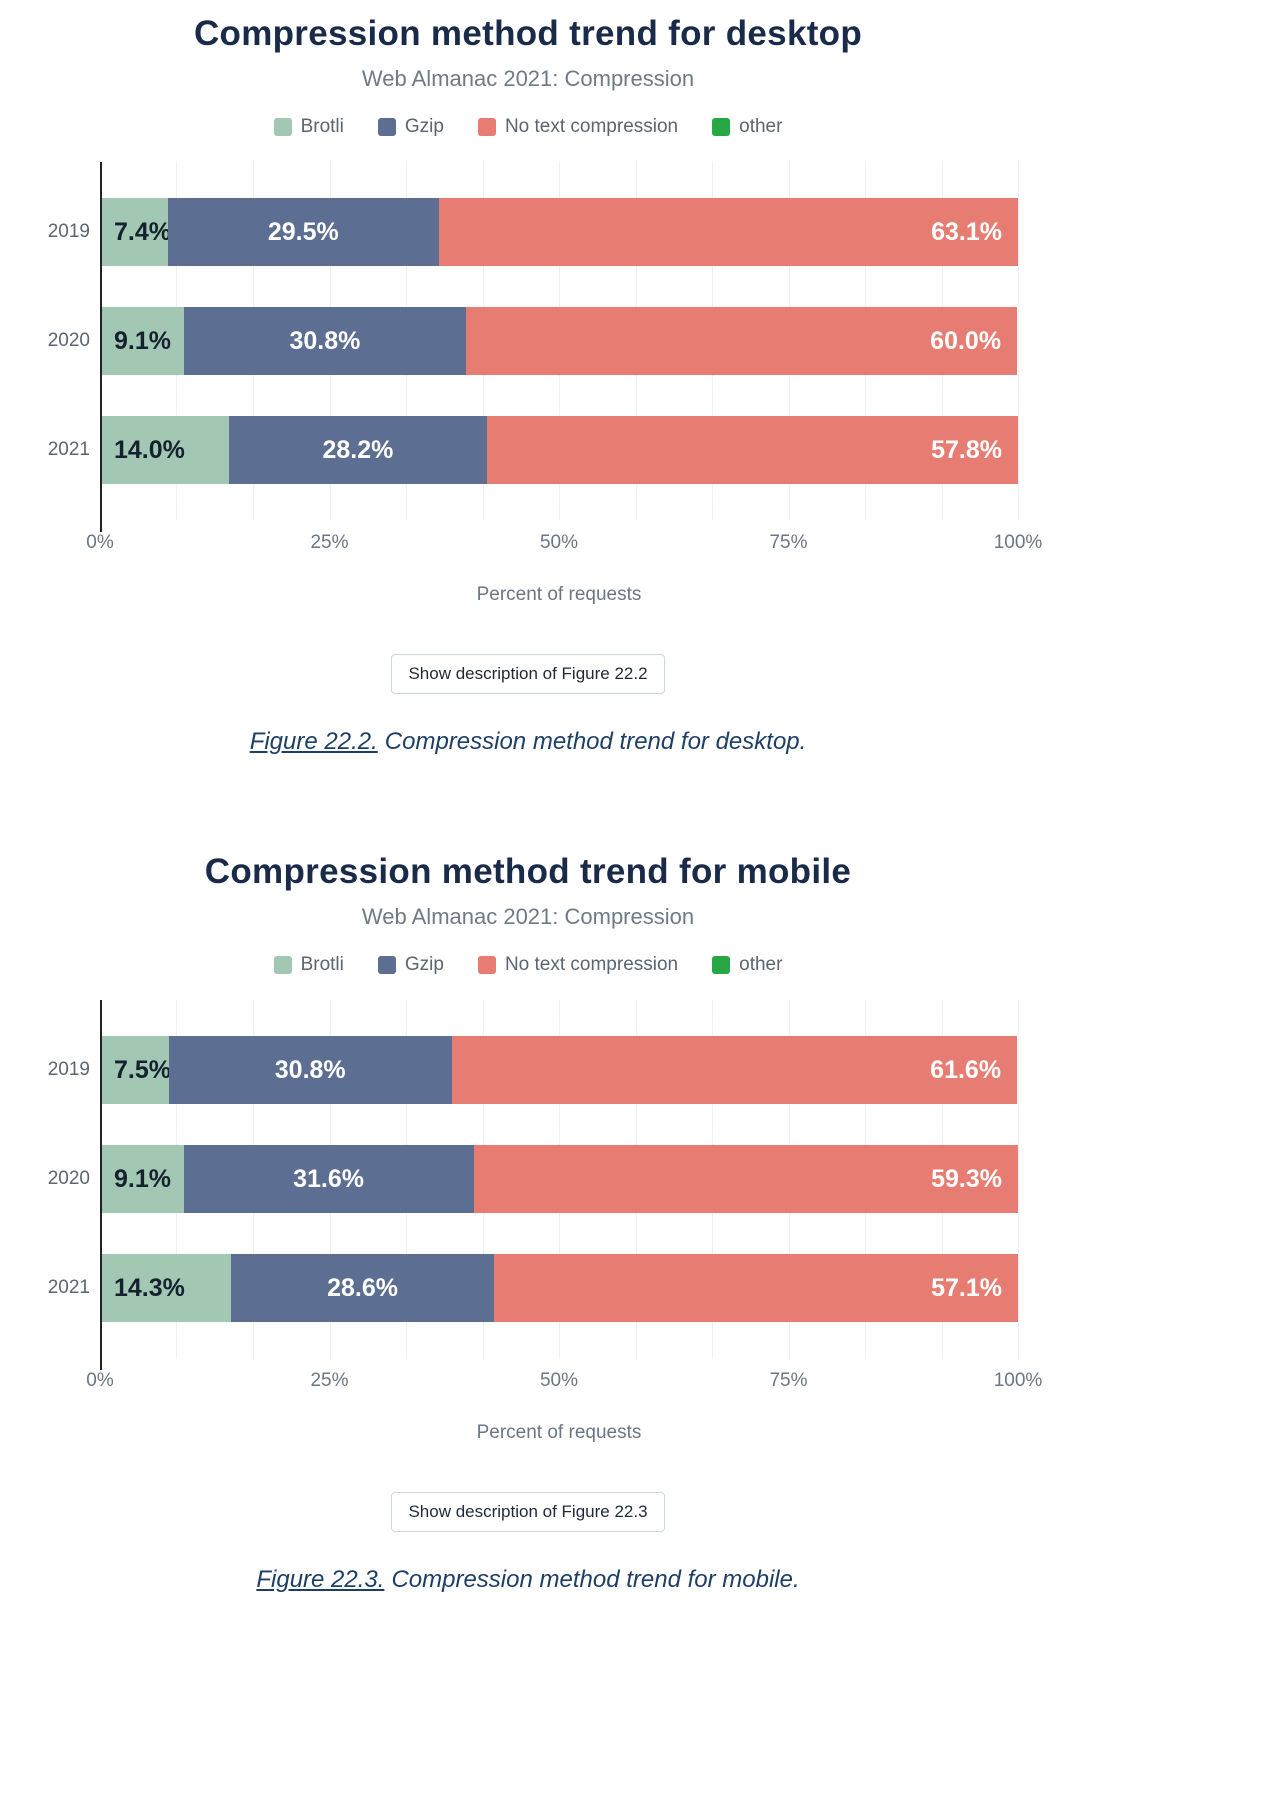 This screenshot has width=1262, height=1800. Describe the element at coordinates (734, 1070) in the screenshot. I see `bar-segment-no-text-compression: 61.6%` at that location.